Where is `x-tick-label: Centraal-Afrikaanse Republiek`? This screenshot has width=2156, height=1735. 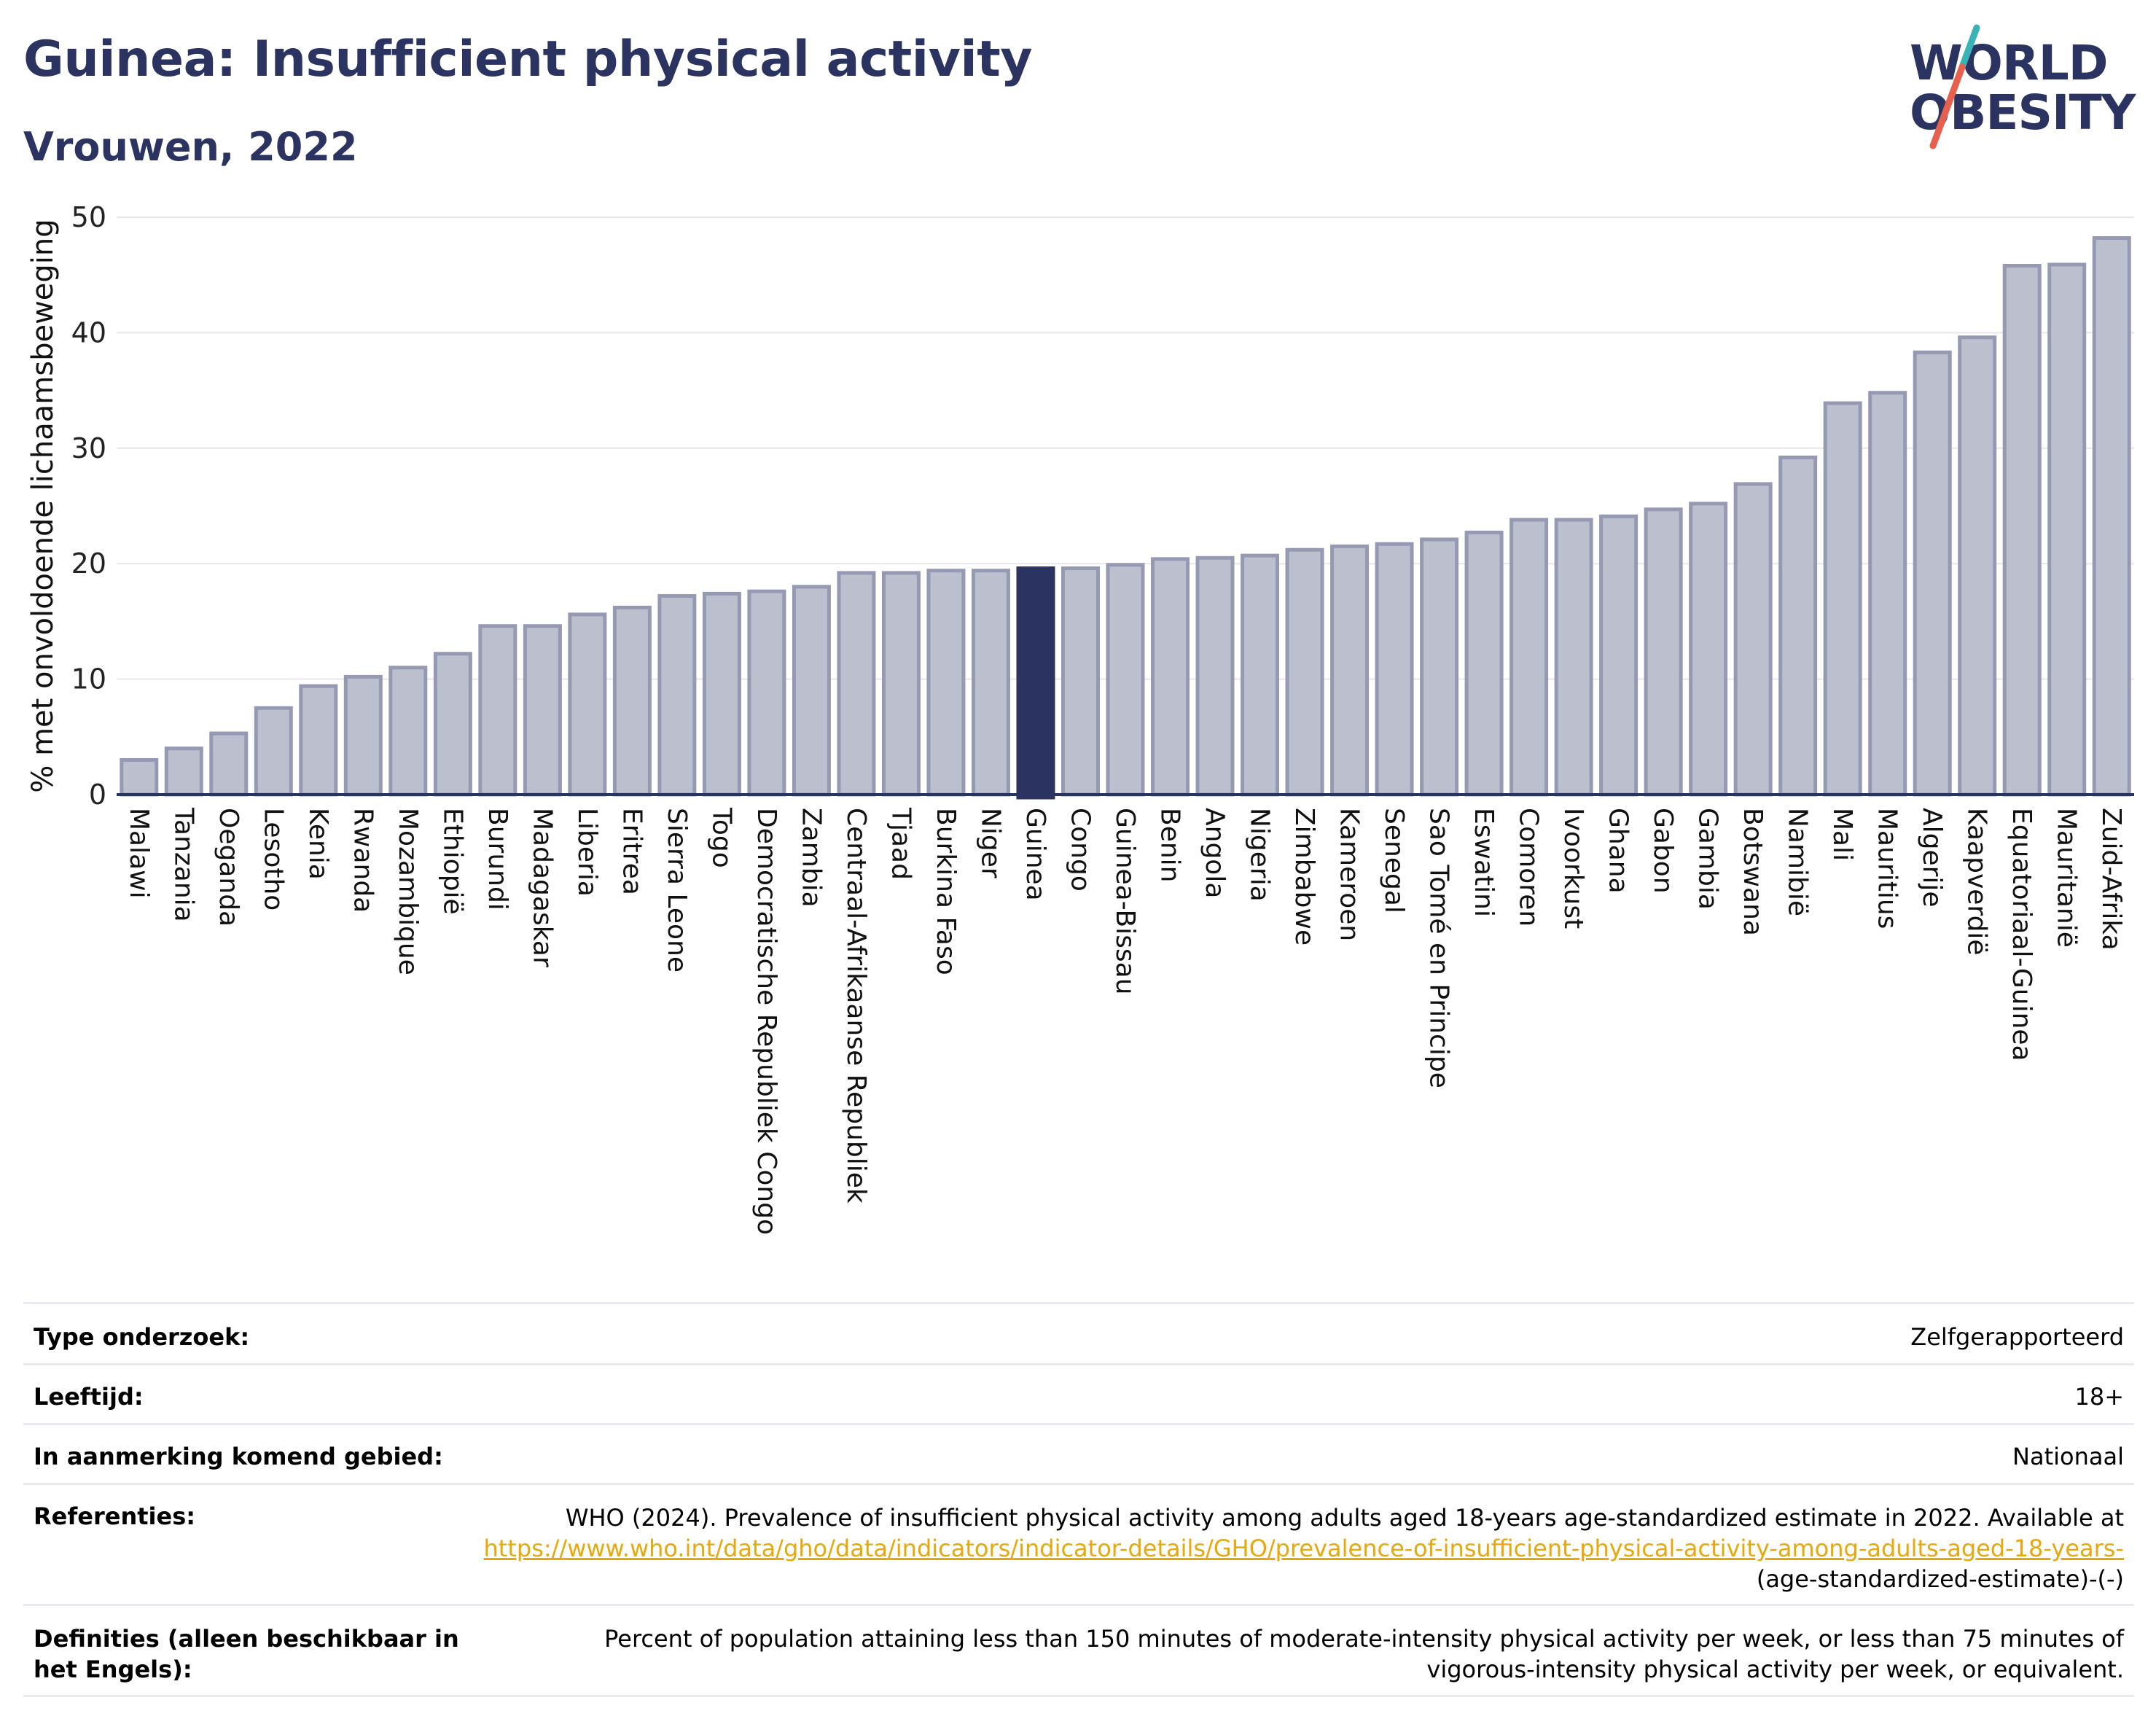
x-tick-label: Centraal-Afrikaanse Republiek is located at coordinates (856, 1006).